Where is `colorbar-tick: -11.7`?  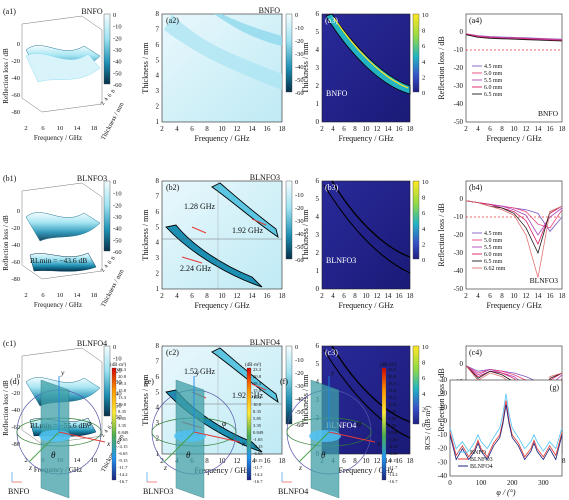 colorbar-tick: -11.7 is located at coordinates (258, 467).